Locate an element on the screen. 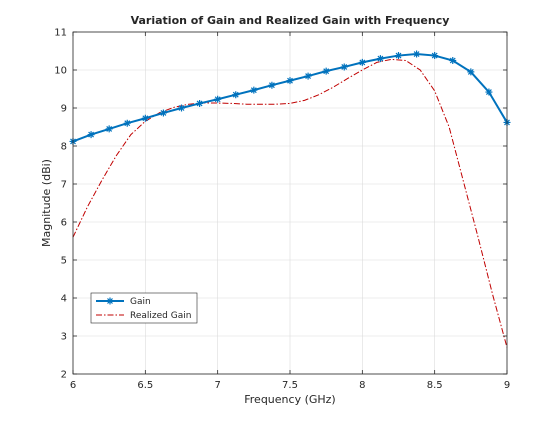 This screenshot has width=560, height=424. x-tick-label: 7.5 is located at coordinates (290, 385).